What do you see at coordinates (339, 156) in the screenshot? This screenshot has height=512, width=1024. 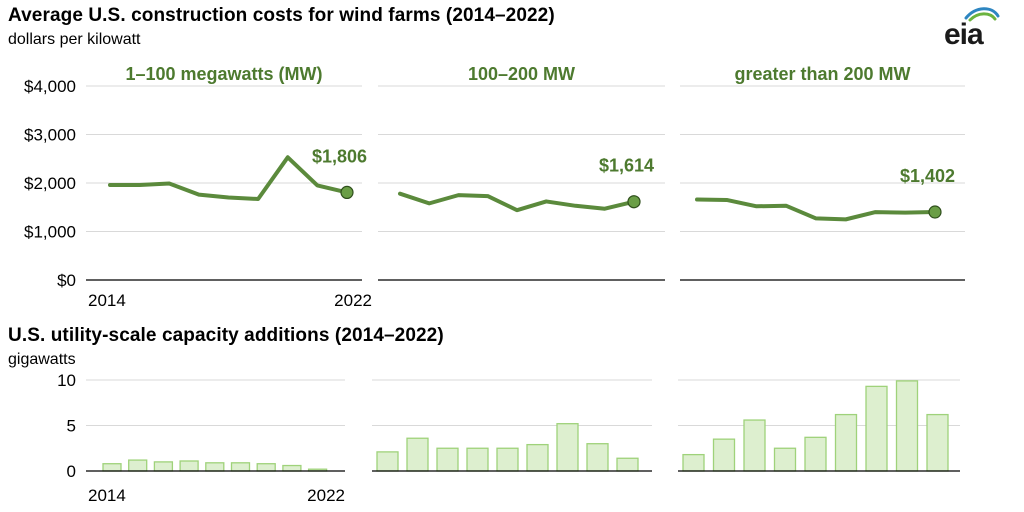 I see `endpoint-label: $1,806` at bounding box center [339, 156].